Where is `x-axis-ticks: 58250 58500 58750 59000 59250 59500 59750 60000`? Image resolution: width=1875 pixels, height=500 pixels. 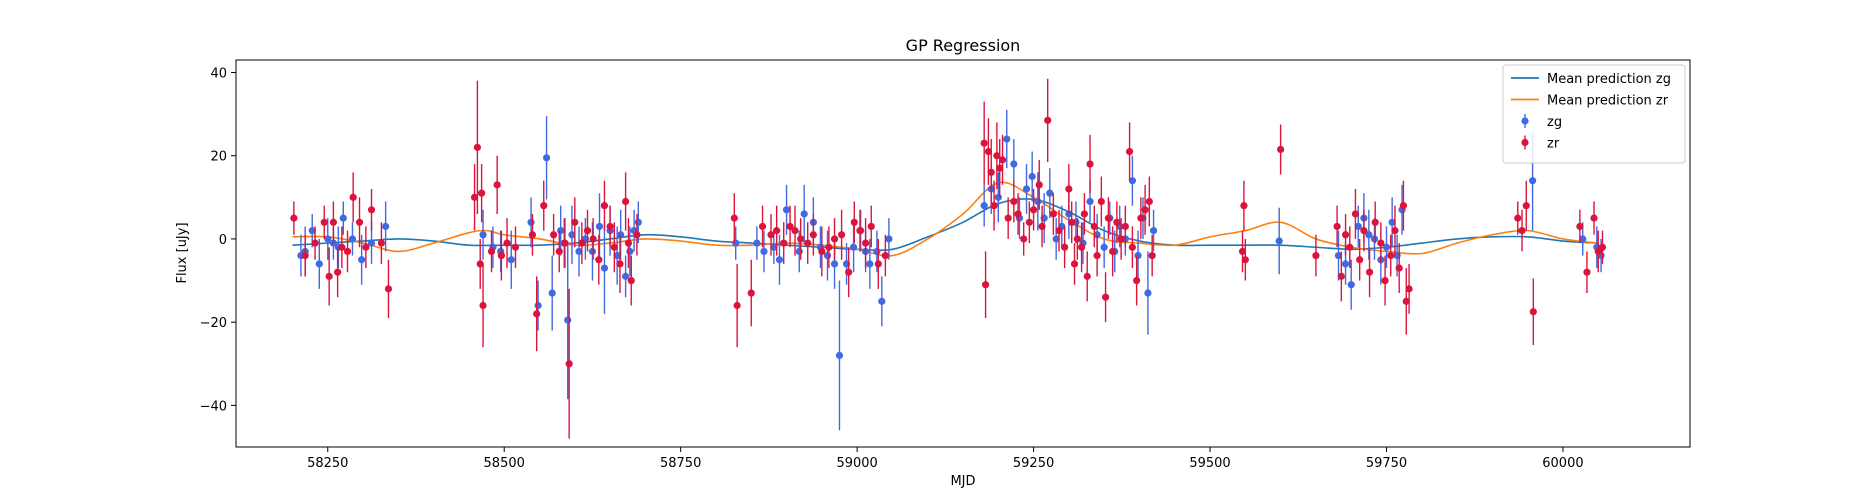 x-axis-ticks: 58250 58500 58750 59000 59250 59500 59750 60000 is located at coordinates (945, 459).